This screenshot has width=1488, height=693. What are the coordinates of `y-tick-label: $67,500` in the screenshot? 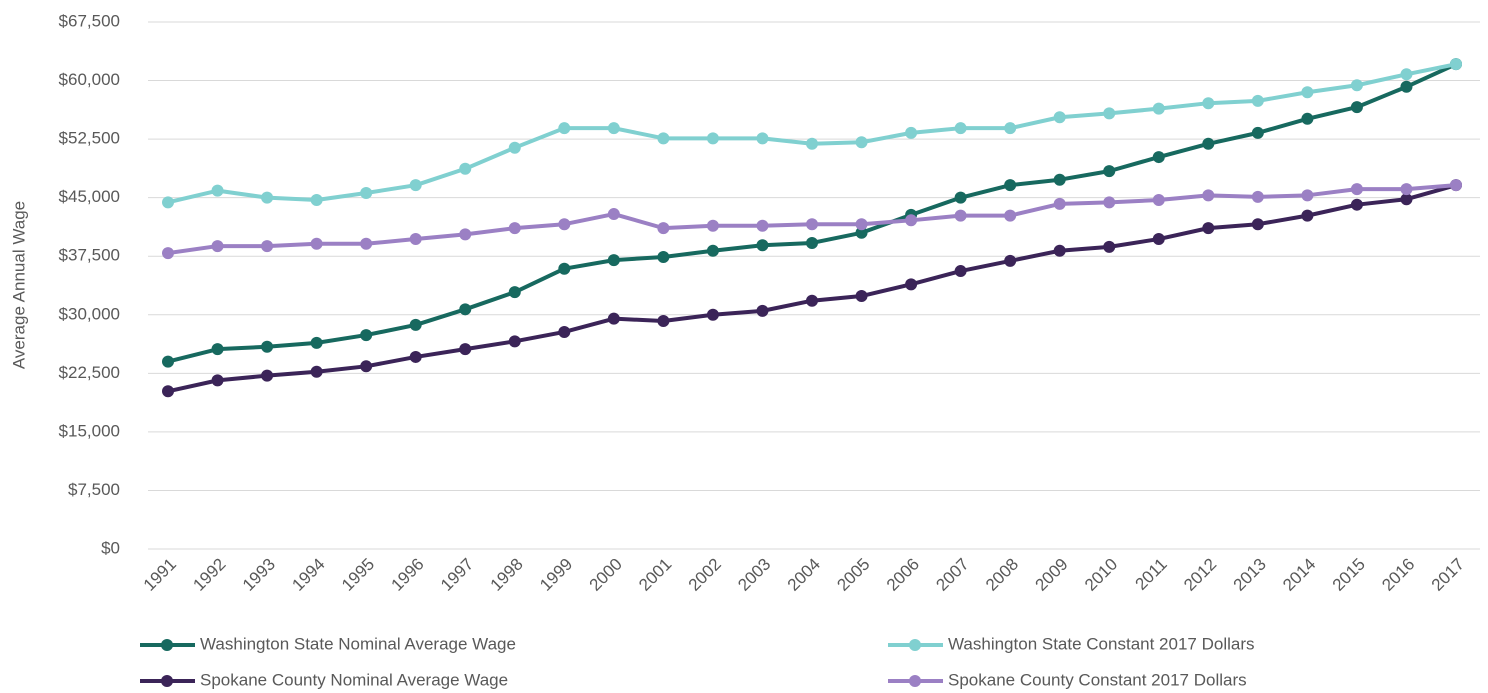 It's located at (89, 20).